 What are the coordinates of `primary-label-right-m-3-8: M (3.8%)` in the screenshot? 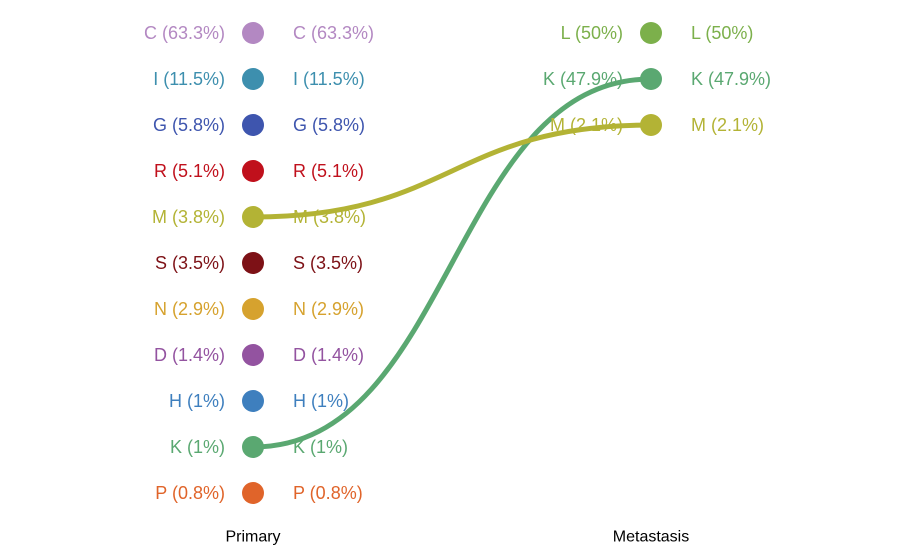 It's located at (329, 217).